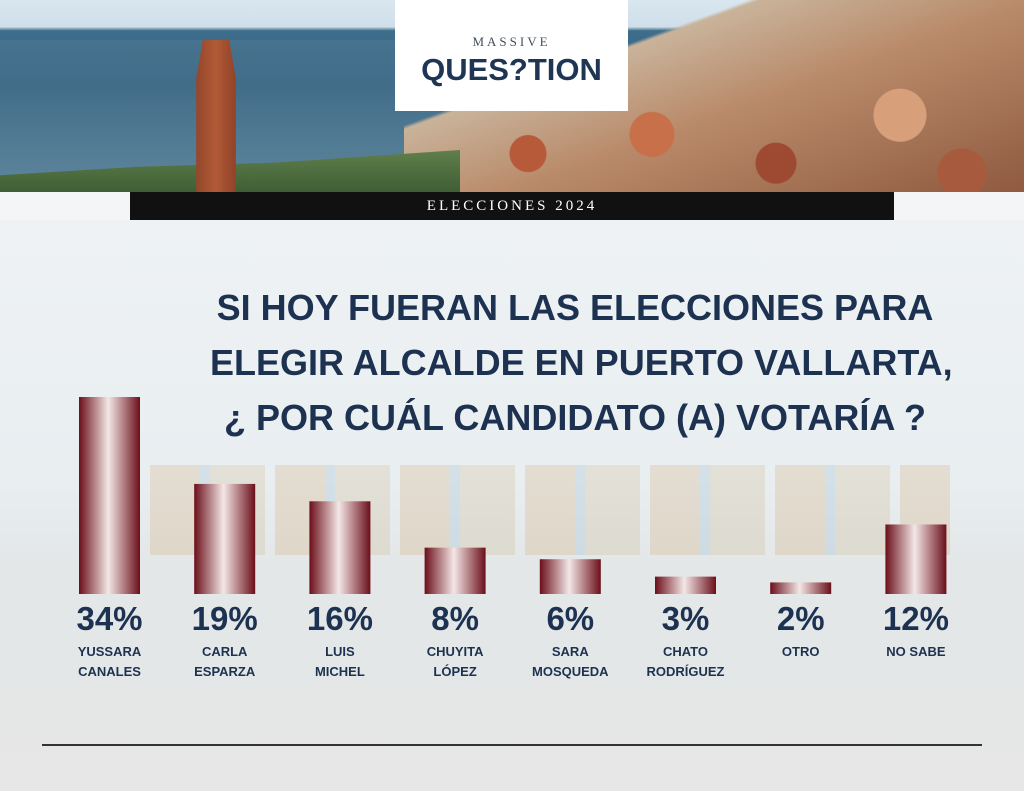 This screenshot has height=791, width=1024. I want to click on value-label-2: 16%, so click(340, 618).